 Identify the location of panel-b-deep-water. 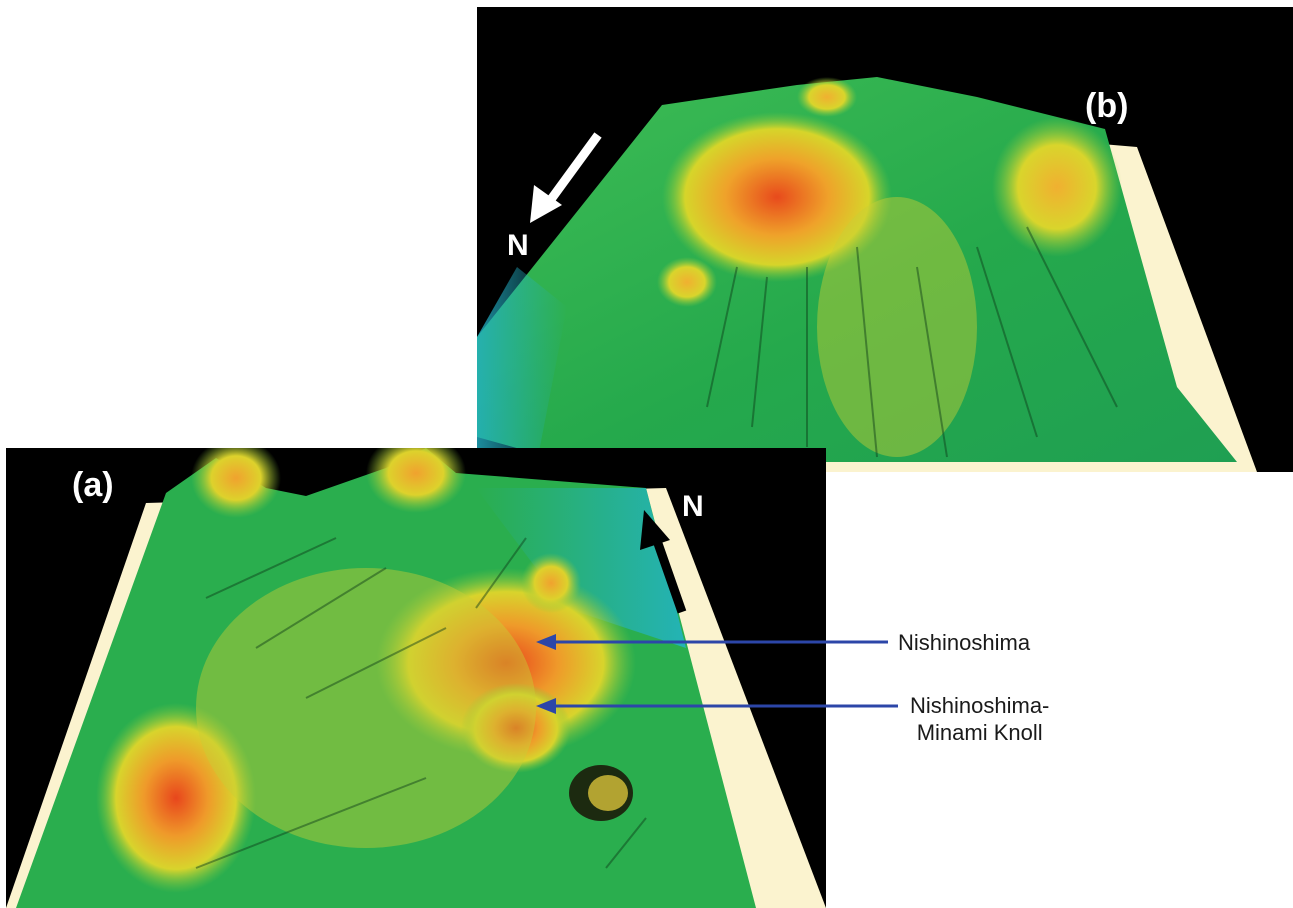
(522, 364).